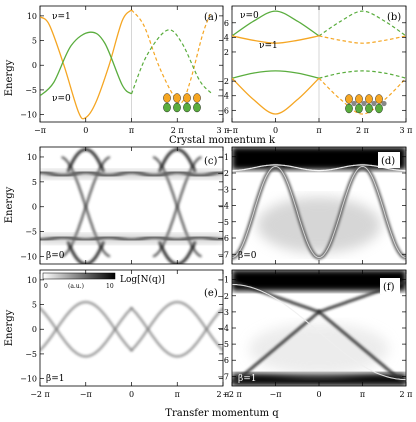 The width and height of the screenshot is (416, 422). Describe the element at coordinates (394, 17) in the screenshot. I see `panel-b-label: (b)` at that location.